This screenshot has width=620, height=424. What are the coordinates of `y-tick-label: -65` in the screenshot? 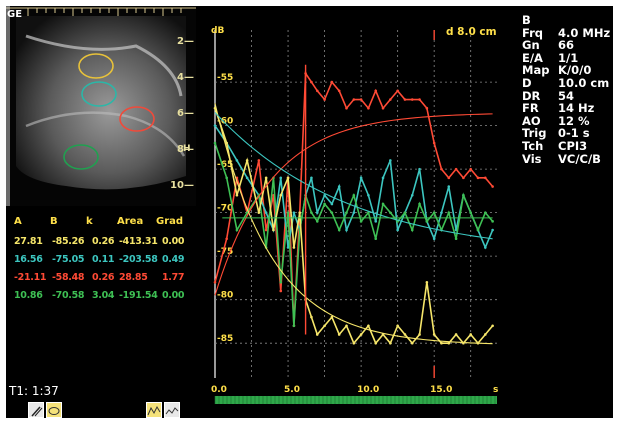 It's located at (225, 165).